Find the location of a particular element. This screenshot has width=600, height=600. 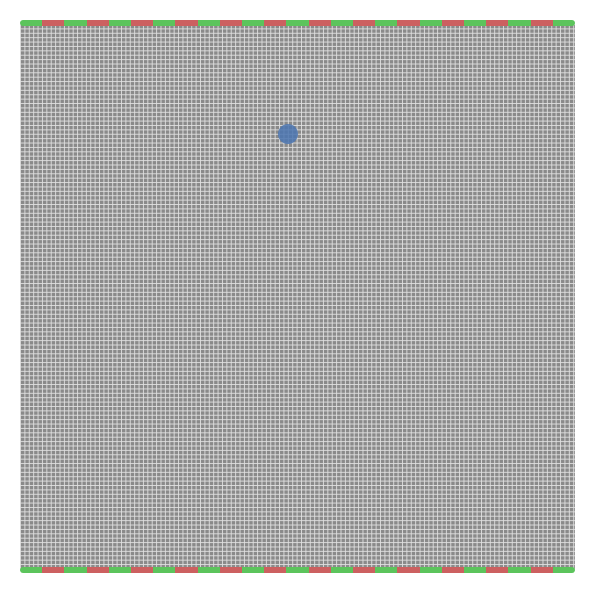

bottom-goal-bar is located at coordinates (297, 570).